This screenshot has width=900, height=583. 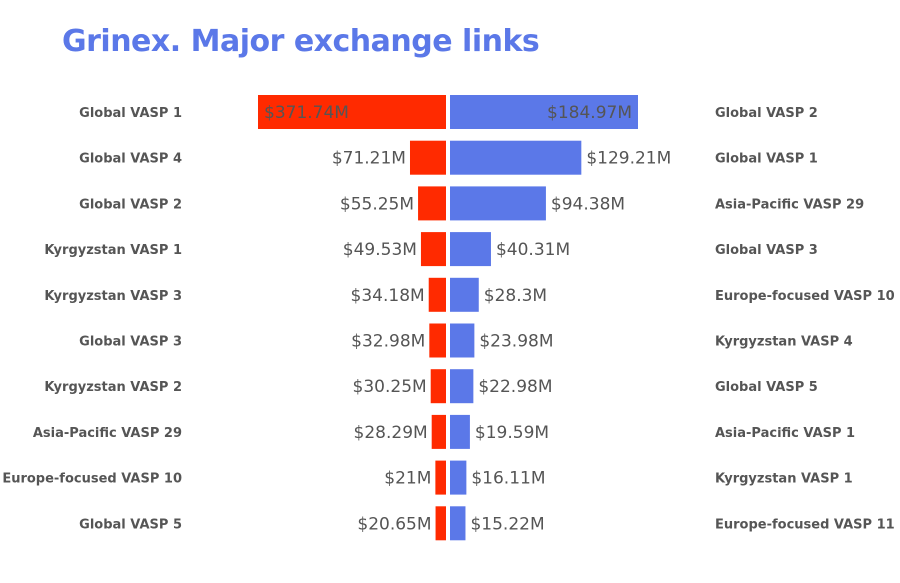 What do you see at coordinates (588, 204) in the screenshot?
I see `right-value-label: $94.38M` at bounding box center [588, 204].